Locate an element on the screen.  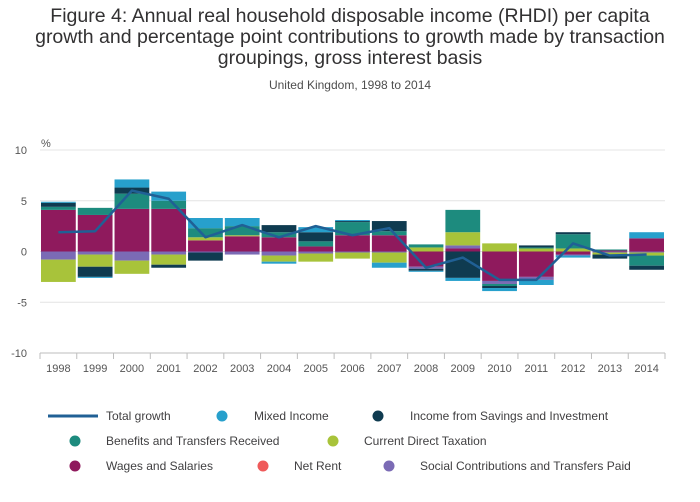
x-tick-label: 2011 is located at coordinates (536, 369).